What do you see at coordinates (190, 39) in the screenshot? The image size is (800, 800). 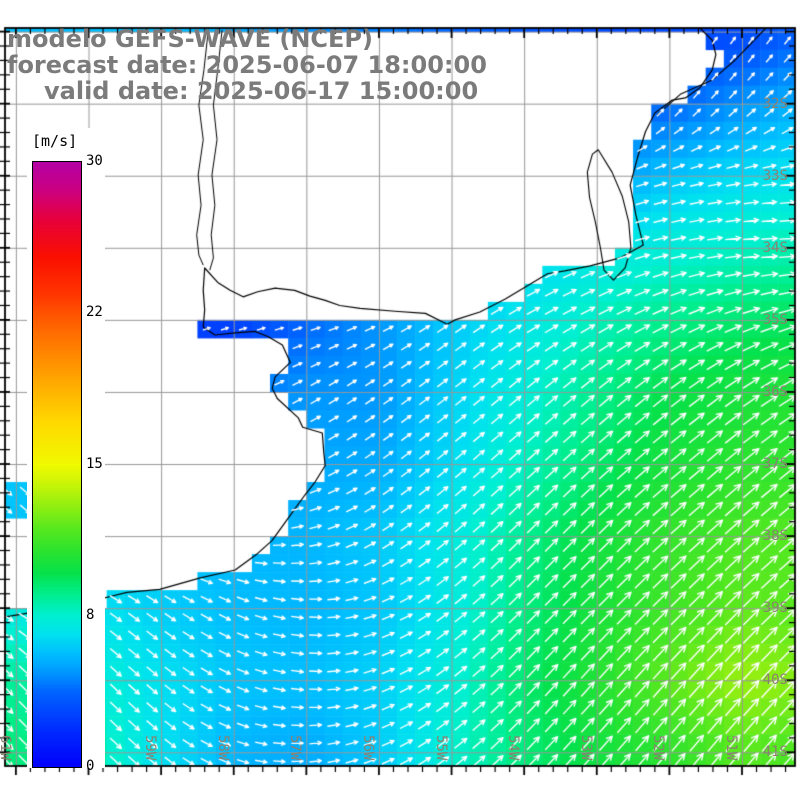 I see `model-title: modelo GEFS-WAVE (NCEP)` at bounding box center [190, 39].